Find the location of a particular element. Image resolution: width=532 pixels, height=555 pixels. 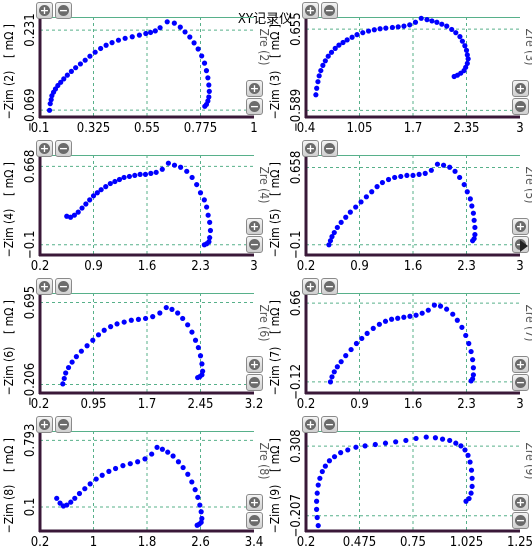

x-tick-label: 3.4 is located at coordinates (254, 542).